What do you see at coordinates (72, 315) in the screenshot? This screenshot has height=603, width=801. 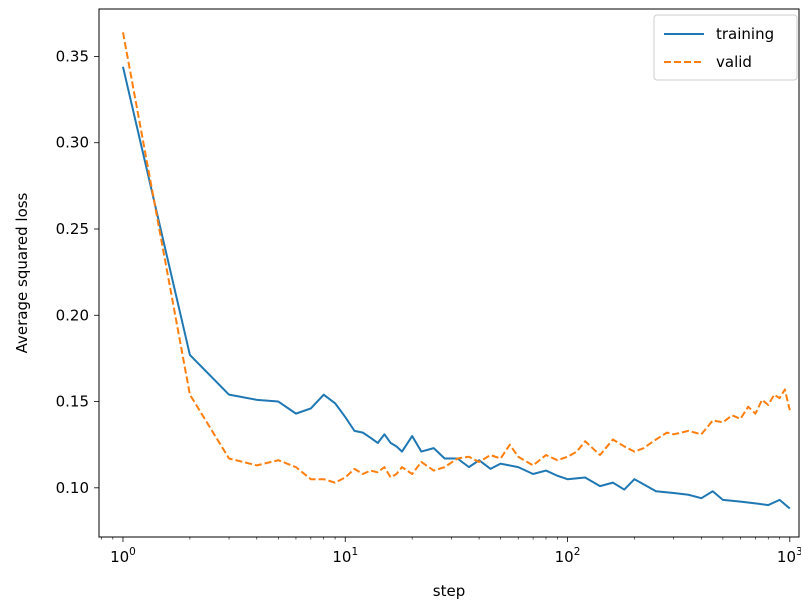 I see `y-tick-label: 0.20` at bounding box center [72, 315].